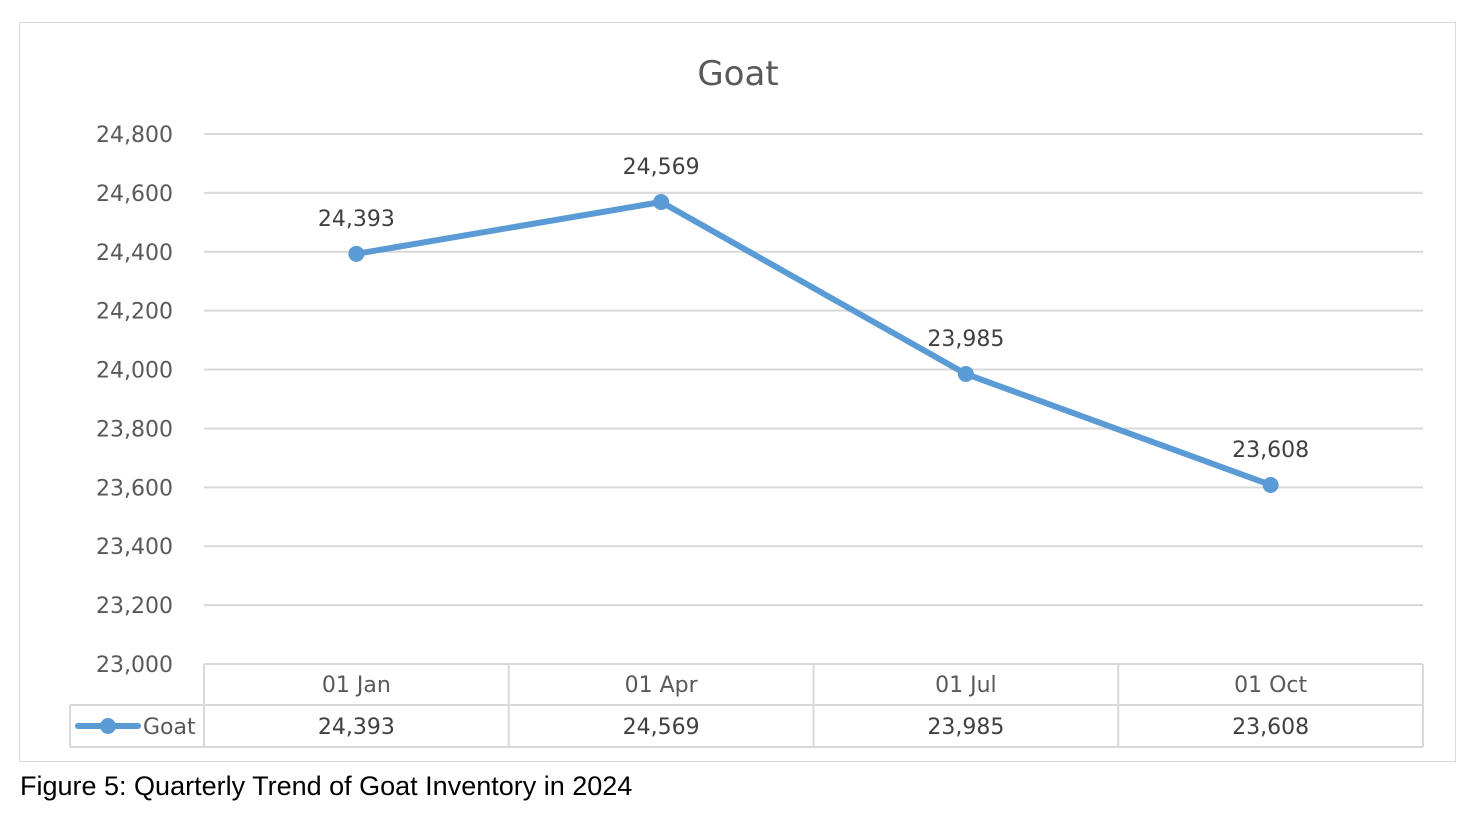 This screenshot has height=820, width=1476. I want to click on x-category-label: 01 Apr, so click(662, 685).